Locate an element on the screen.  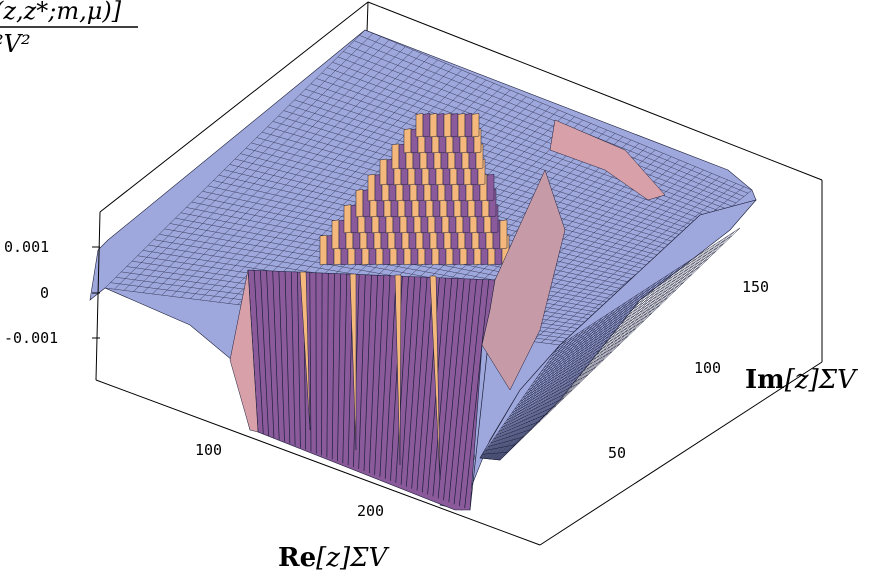
x-axis-label: Re[z]ΣV is located at coordinates (334, 558).